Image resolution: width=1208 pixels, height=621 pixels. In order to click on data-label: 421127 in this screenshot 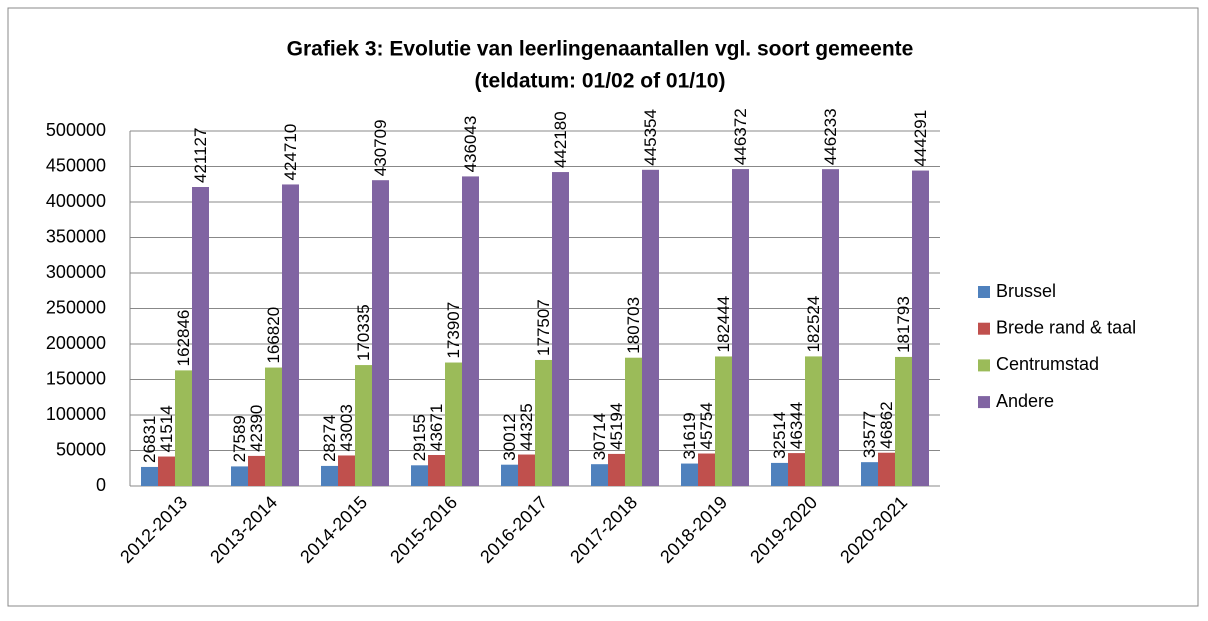, I will do `click(200, 155)`.